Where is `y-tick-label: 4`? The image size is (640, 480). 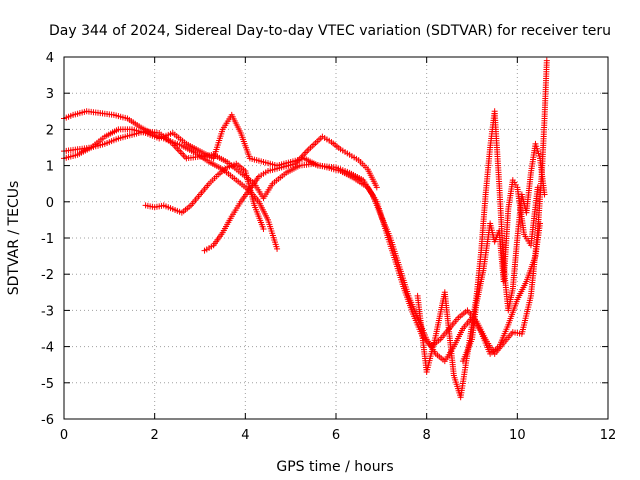 y-tick-label: 4 is located at coordinates (50, 58).